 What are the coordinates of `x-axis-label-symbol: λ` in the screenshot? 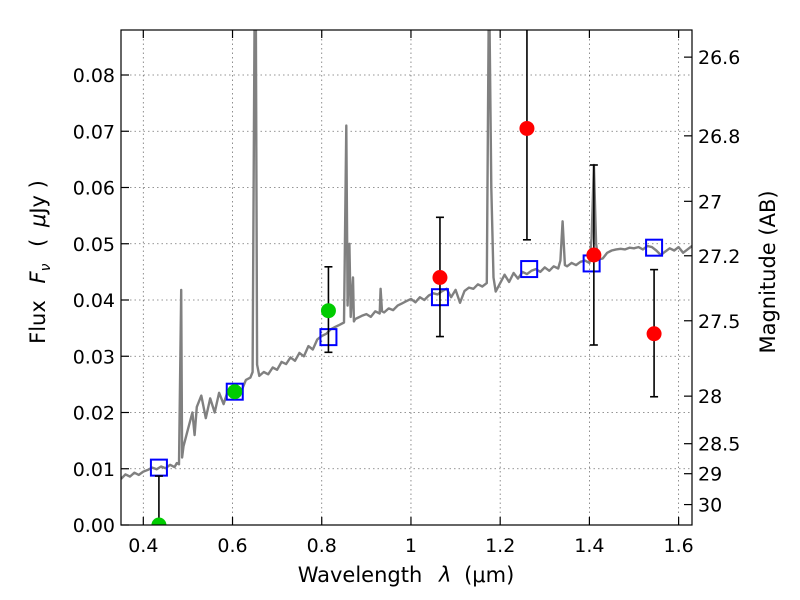 It's located at (444, 575).